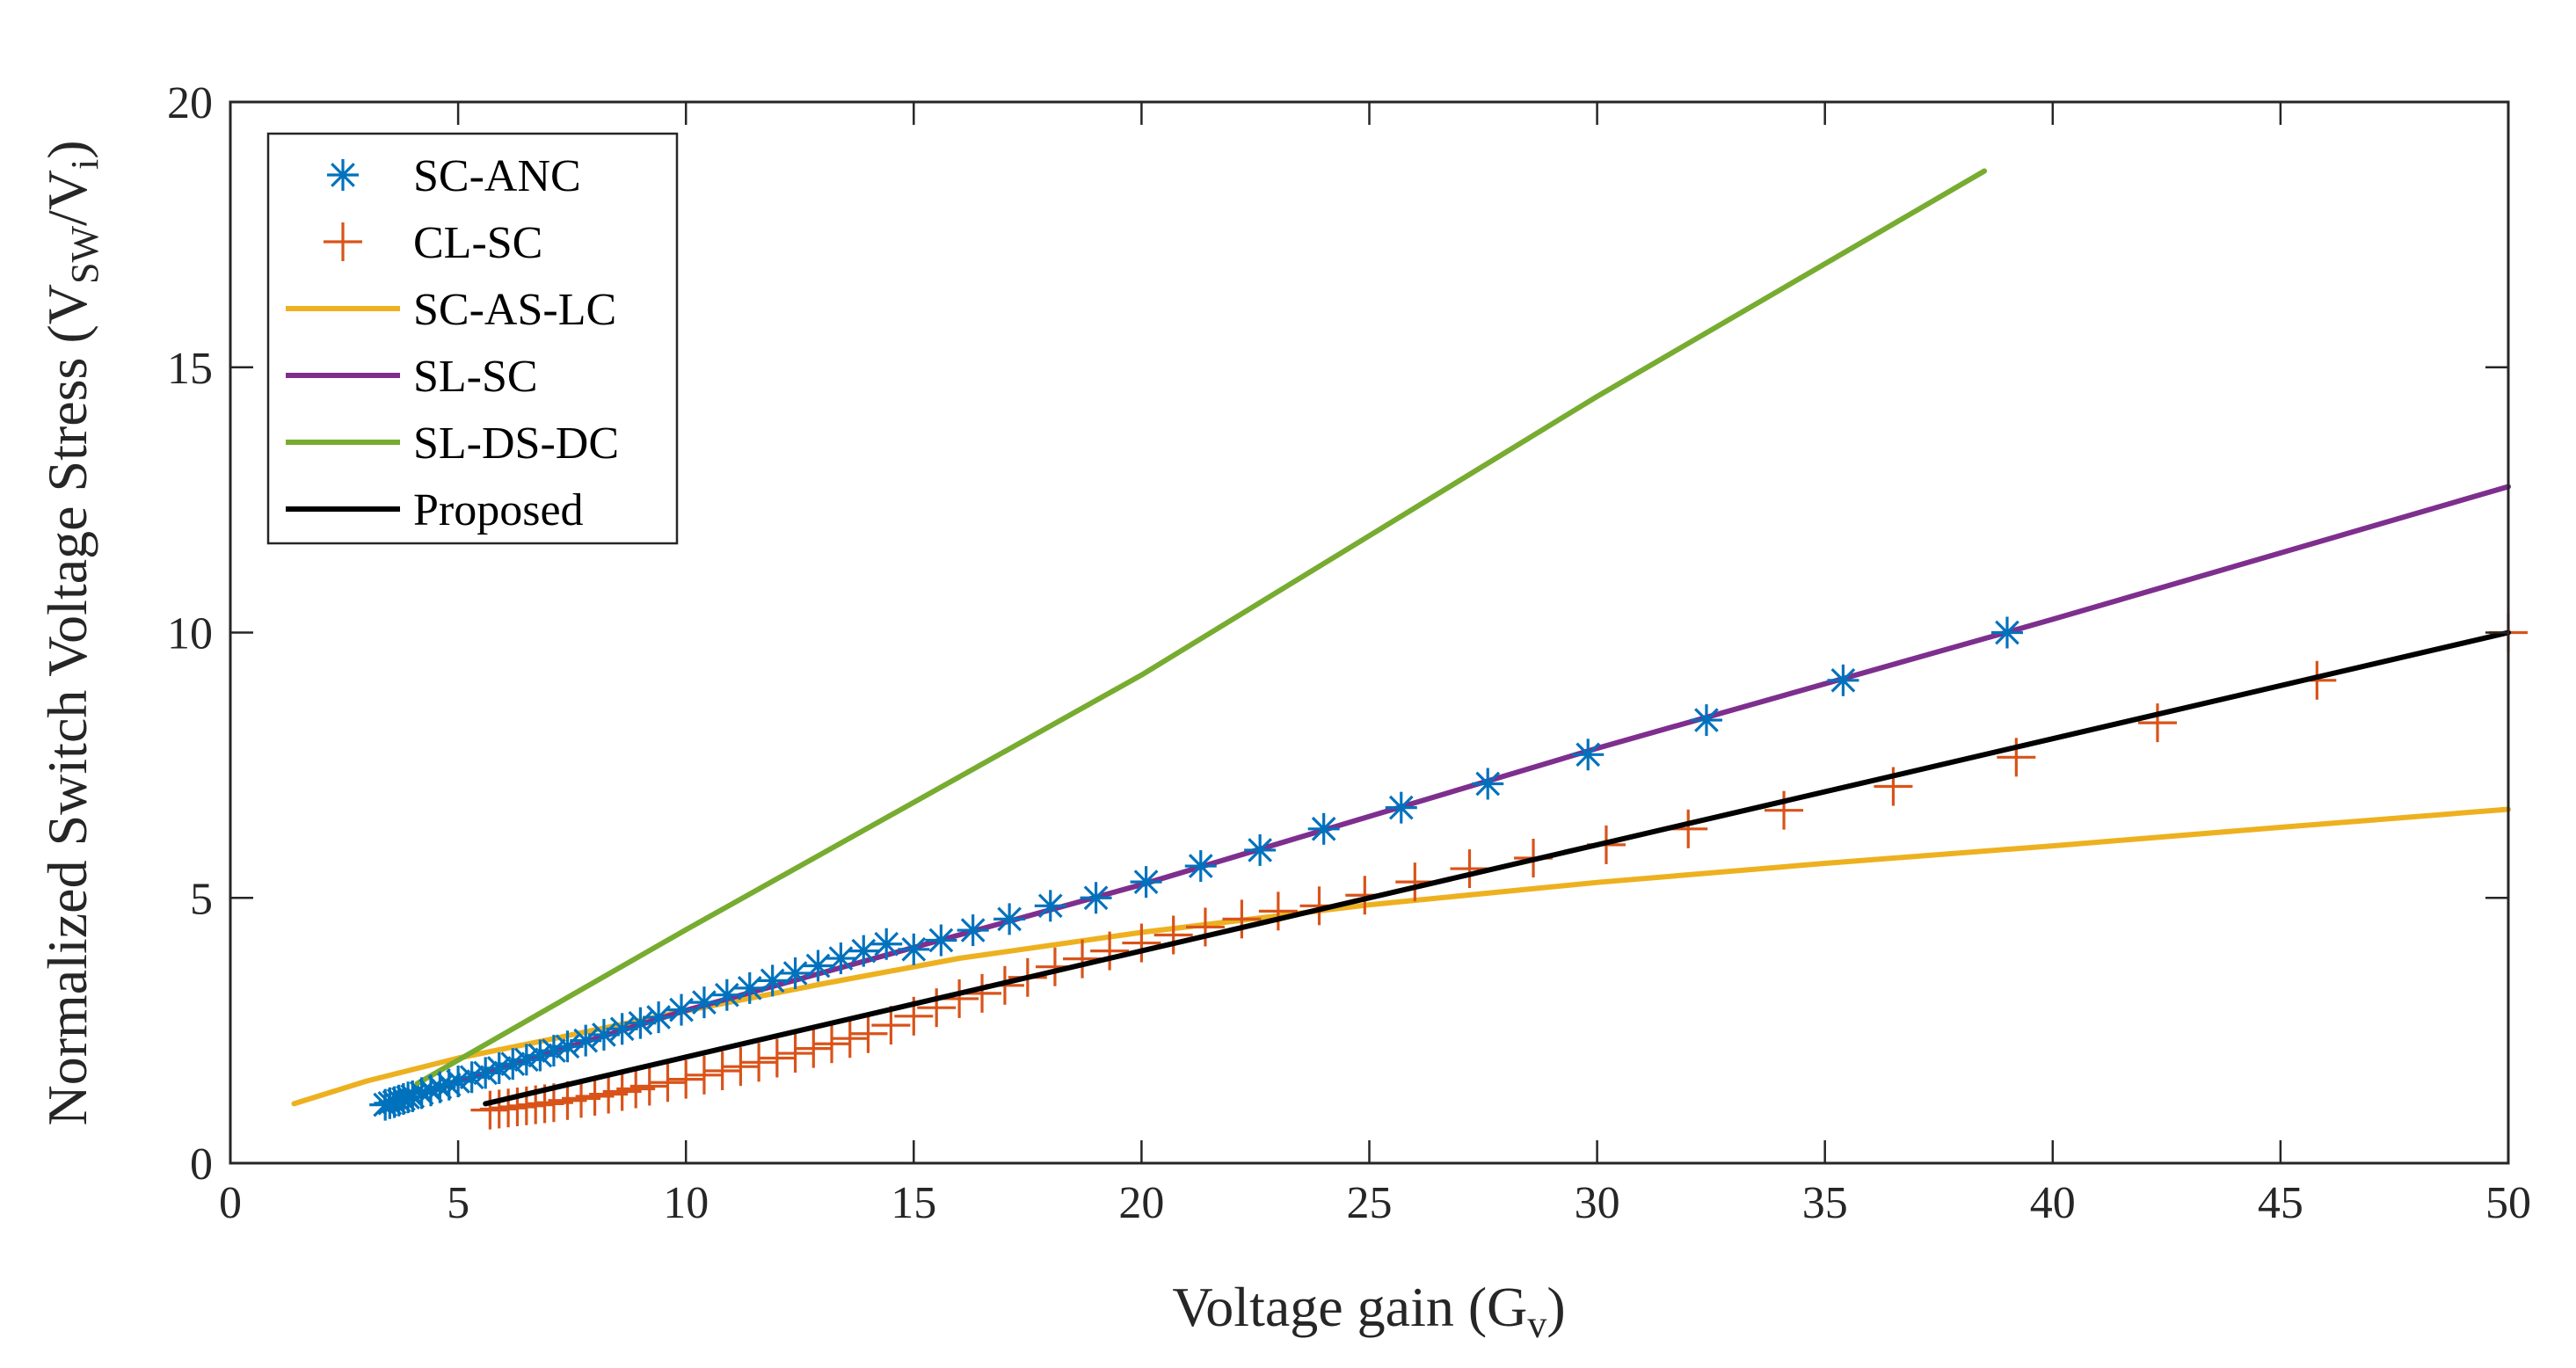 The height and width of the screenshot is (1368, 2576). Describe the element at coordinates (686, 1203) in the screenshot. I see `x-tick-label: 10` at that location.